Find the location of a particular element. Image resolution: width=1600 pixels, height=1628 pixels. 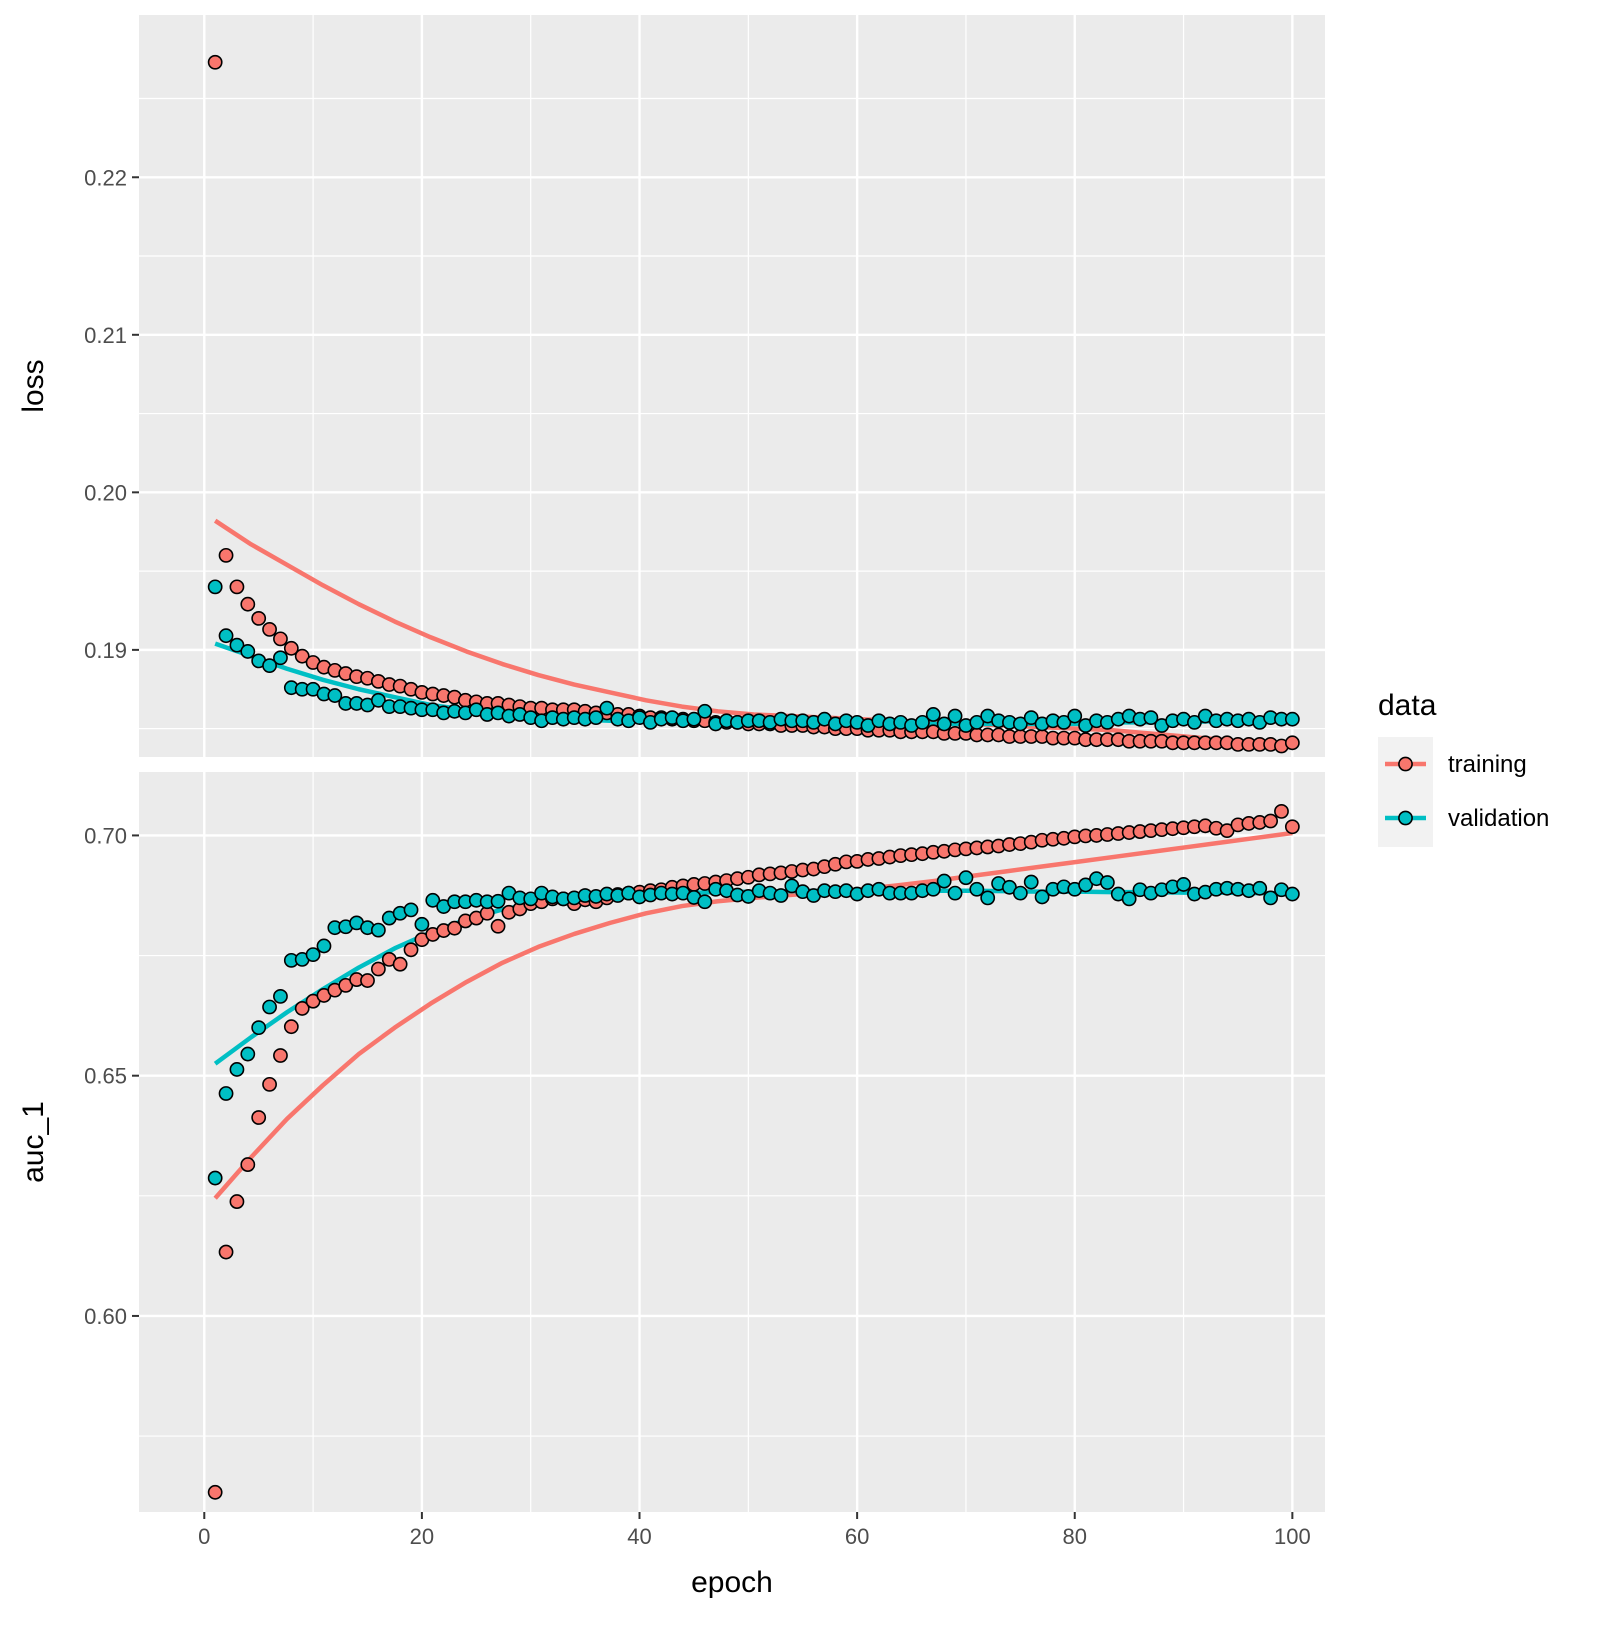

y-tick-label: 0.22 is located at coordinates (105, 177).